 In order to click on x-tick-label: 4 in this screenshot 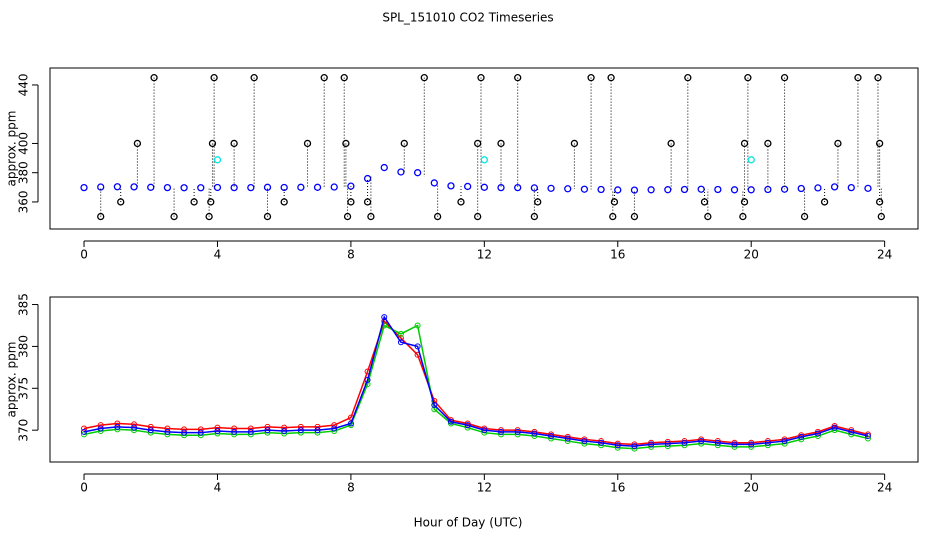, I will do `click(218, 488)`.